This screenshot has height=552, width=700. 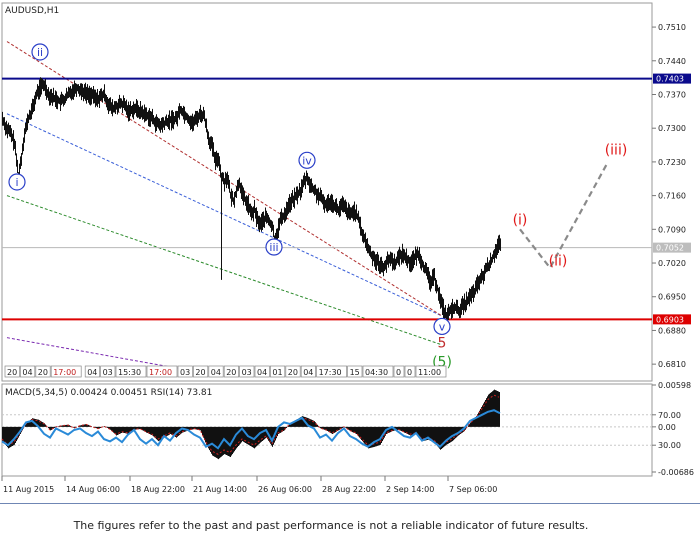 I want to click on indicator-tick-label: 70.00, so click(x=669, y=415).